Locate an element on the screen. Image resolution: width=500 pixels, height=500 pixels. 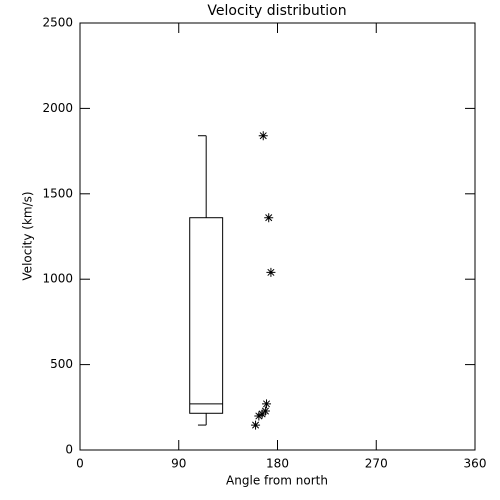
y-tick-label: 2500 is located at coordinates (57, 23).